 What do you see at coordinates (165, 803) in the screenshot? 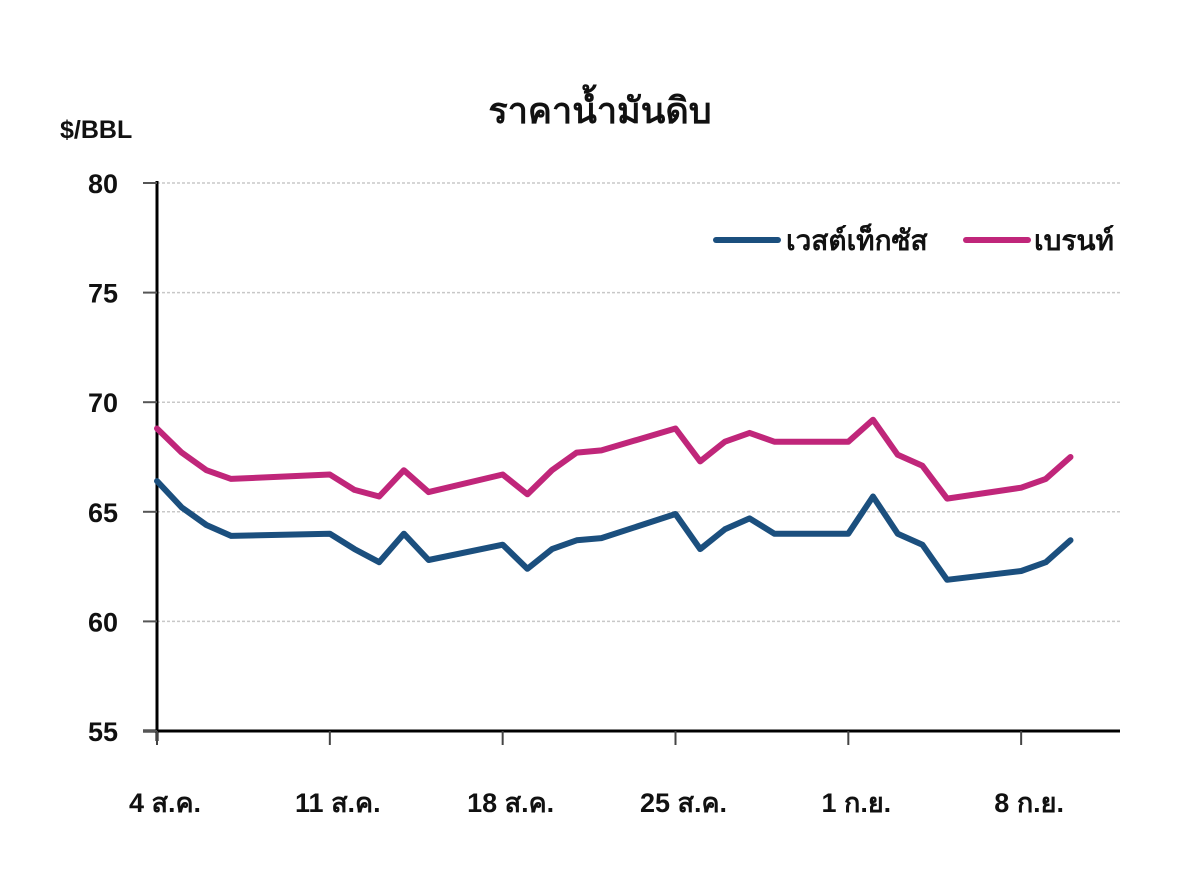
I see `x-tick-label: 4 ส.ค.` at bounding box center [165, 803].